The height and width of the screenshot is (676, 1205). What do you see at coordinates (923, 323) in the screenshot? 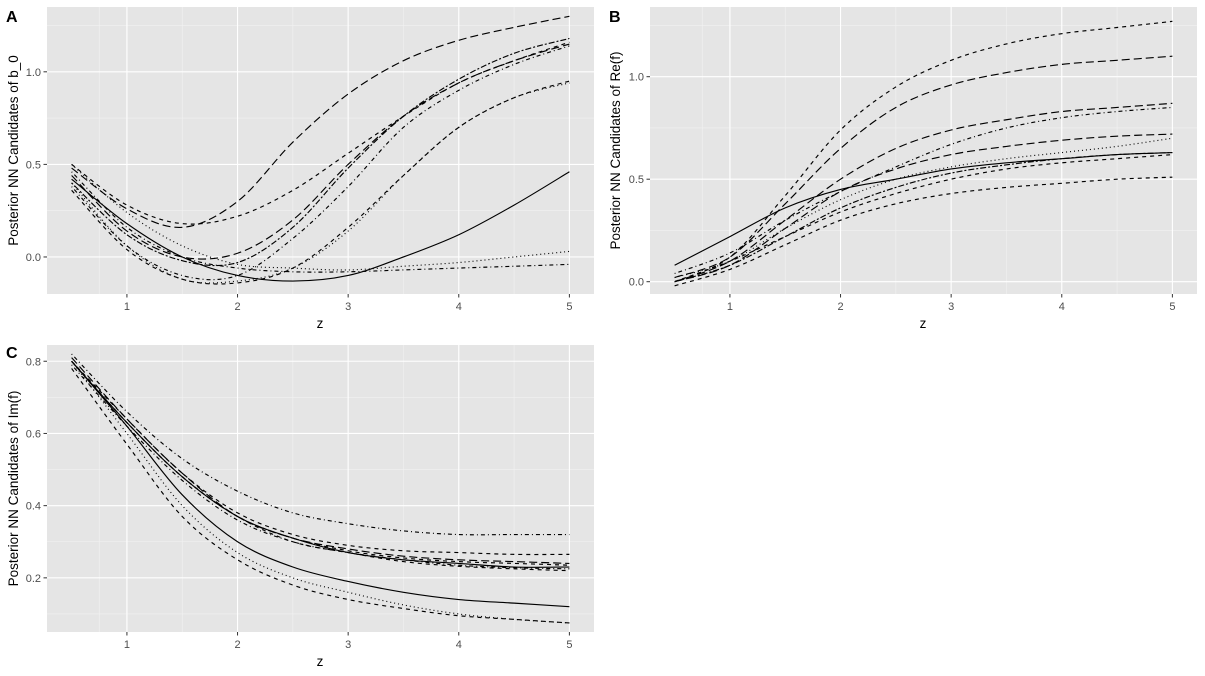
I see `panel-b-xlabel: z` at bounding box center [923, 323].